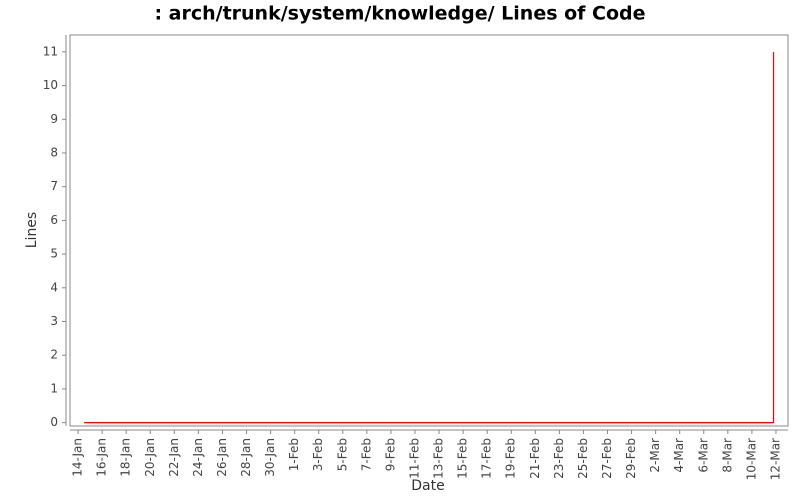 This screenshot has height=500, width=800. Describe the element at coordinates (390, 454) in the screenshot. I see `x-tick-label: 9-Feb` at that location.